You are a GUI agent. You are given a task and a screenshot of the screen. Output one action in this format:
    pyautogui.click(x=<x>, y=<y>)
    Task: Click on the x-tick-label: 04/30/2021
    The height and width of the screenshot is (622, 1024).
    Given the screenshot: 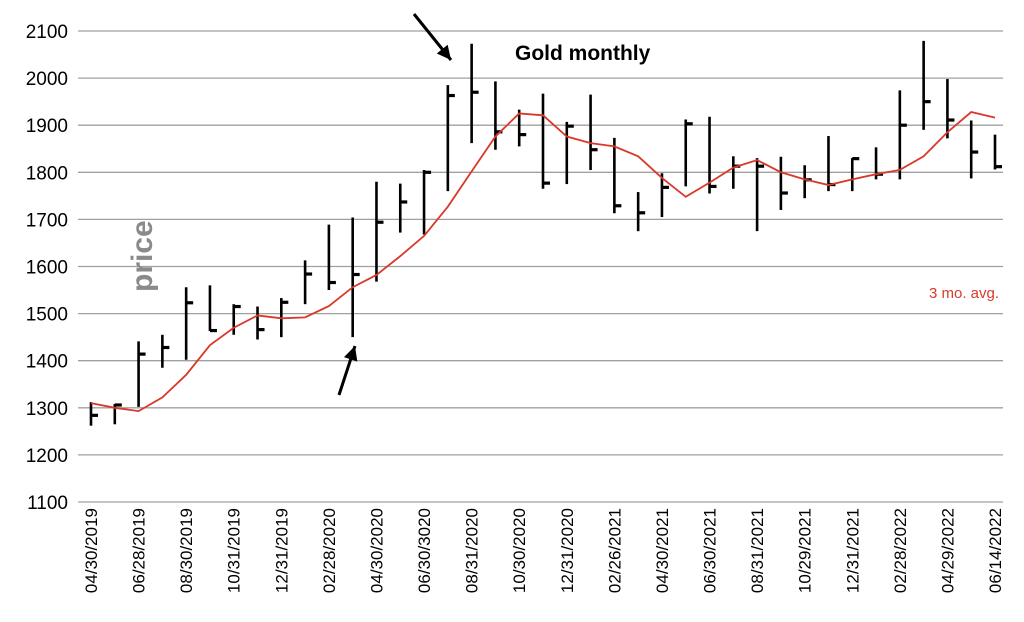 What is the action you would take?
    pyautogui.click(x=662, y=550)
    